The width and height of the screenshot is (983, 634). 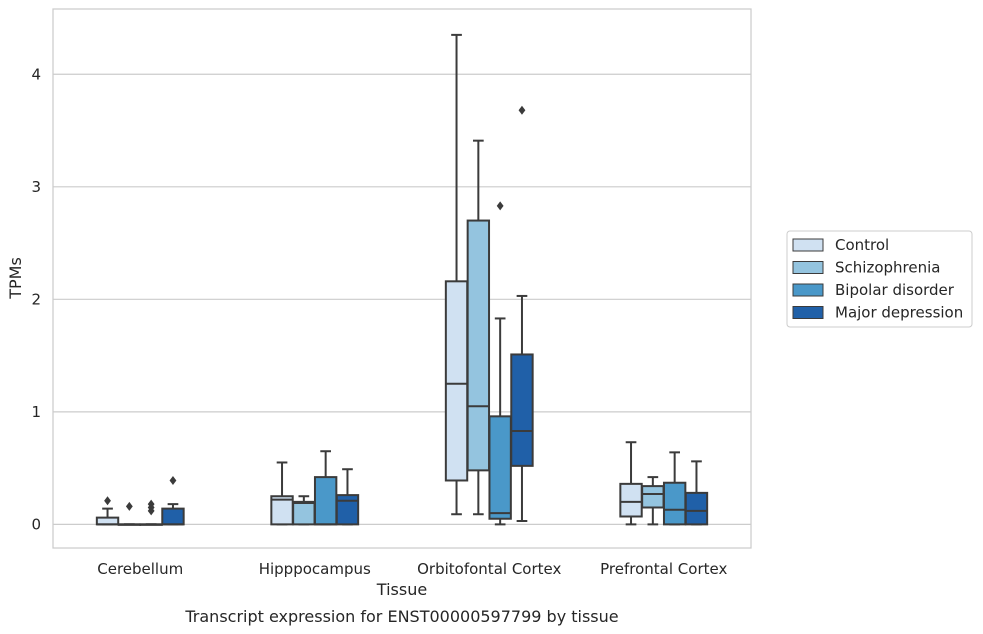 What do you see at coordinates (140, 569) in the screenshot?
I see `x-tick-label: Cerebellum` at bounding box center [140, 569].